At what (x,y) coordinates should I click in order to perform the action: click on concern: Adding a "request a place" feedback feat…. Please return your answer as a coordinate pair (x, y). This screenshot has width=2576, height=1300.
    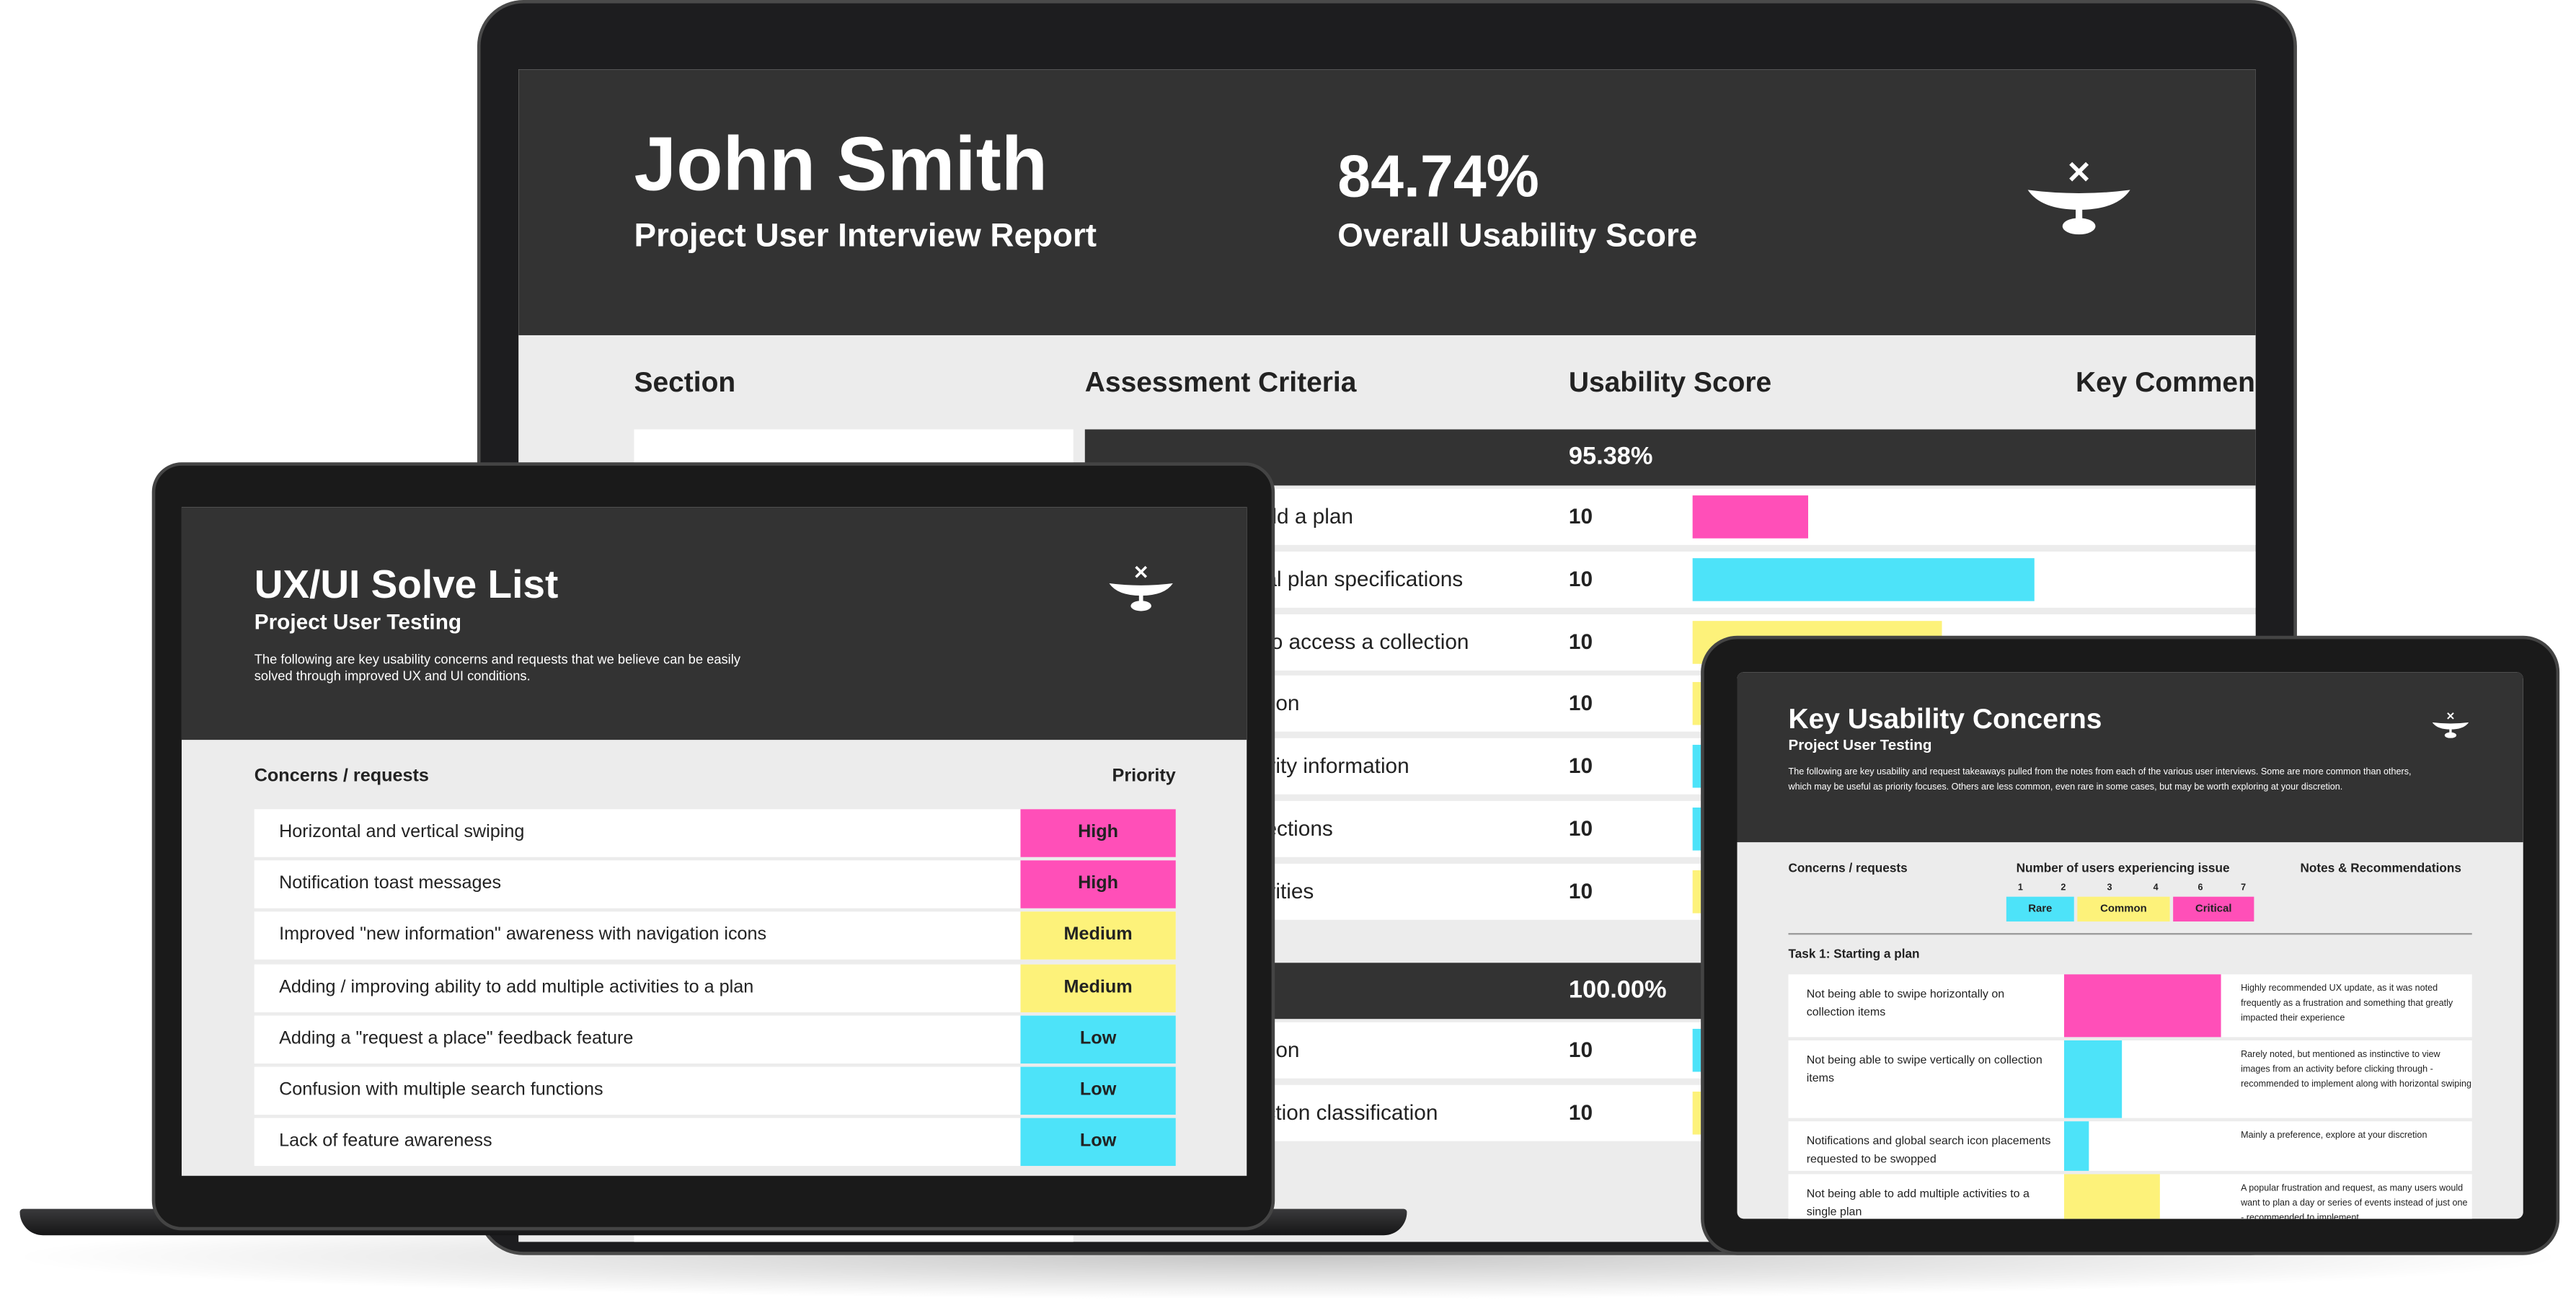
    Looking at the image, I should click on (456, 1038).